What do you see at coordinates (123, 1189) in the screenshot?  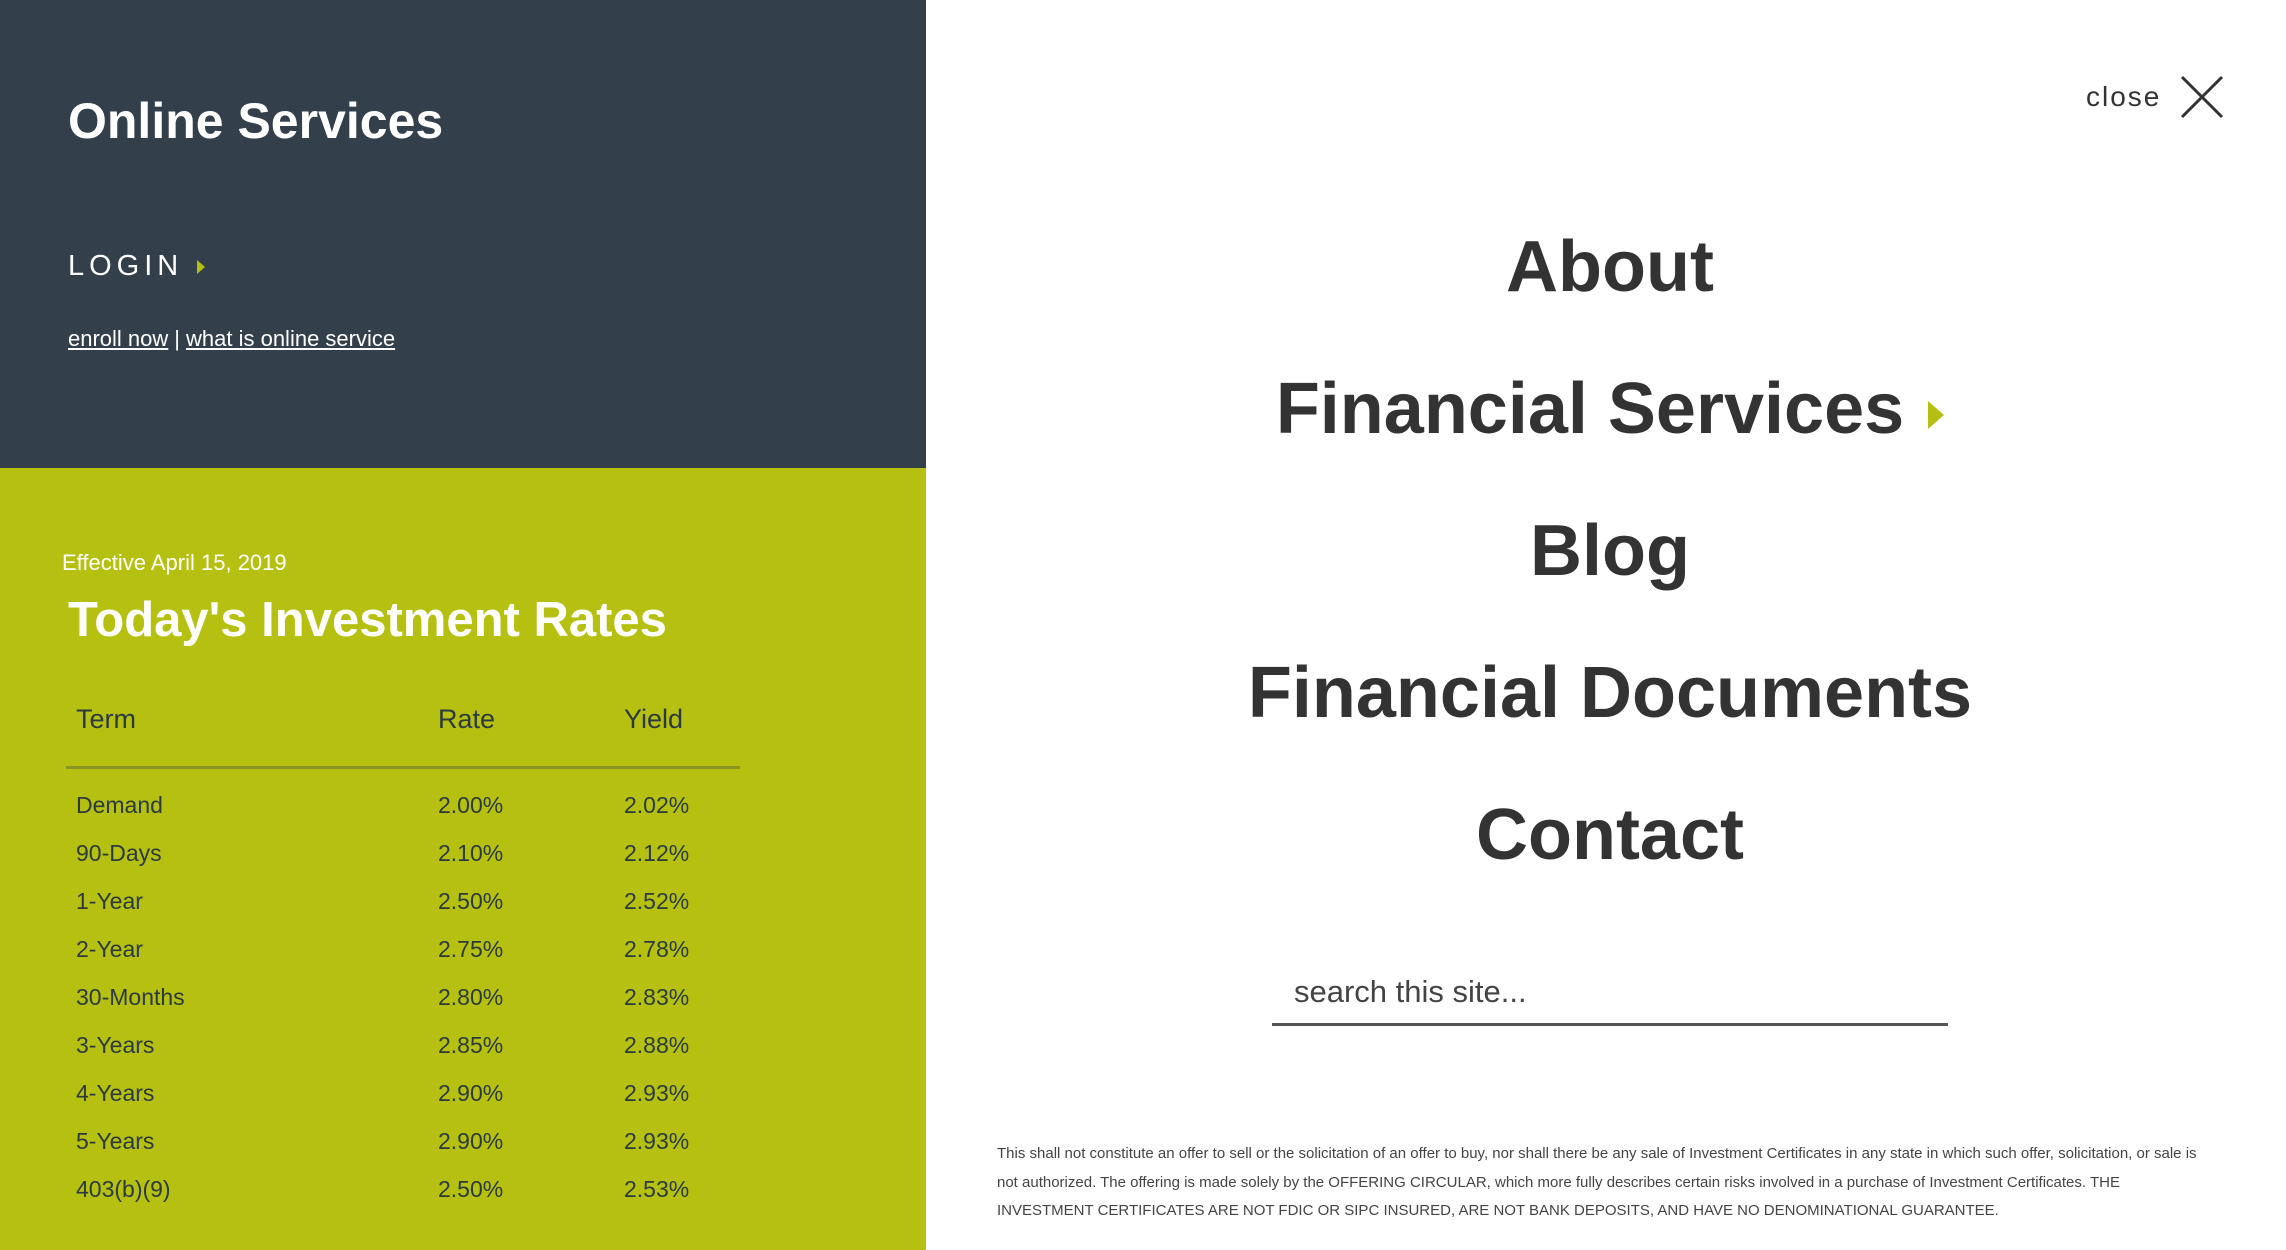 I see `term-cell: 403(b)(9)` at bounding box center [123, 1189].